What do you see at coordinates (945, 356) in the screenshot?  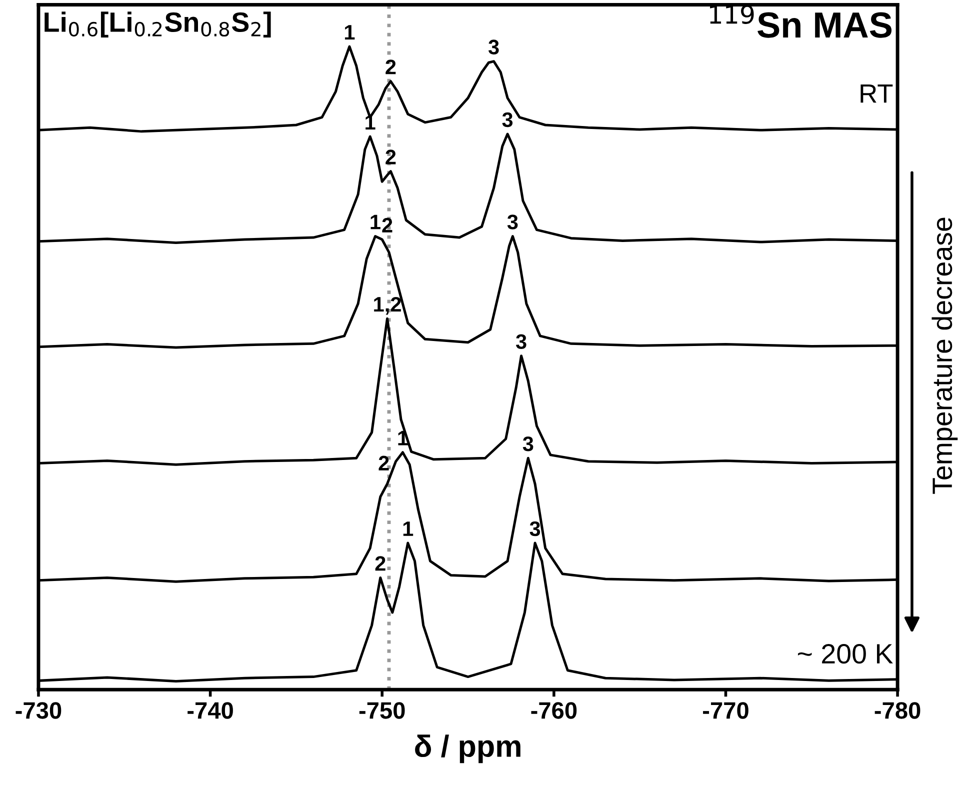 I see `text: Temperature decrease` at bounding box center [945, 356].